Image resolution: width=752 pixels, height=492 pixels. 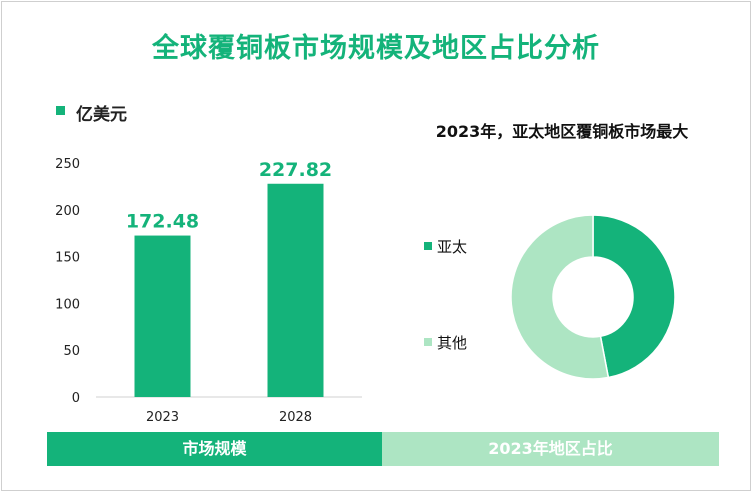 What do you see at coordinates (452, 247) in the screenshot?
I see `legend-label: 亚太` at bounding box center [452, 247].